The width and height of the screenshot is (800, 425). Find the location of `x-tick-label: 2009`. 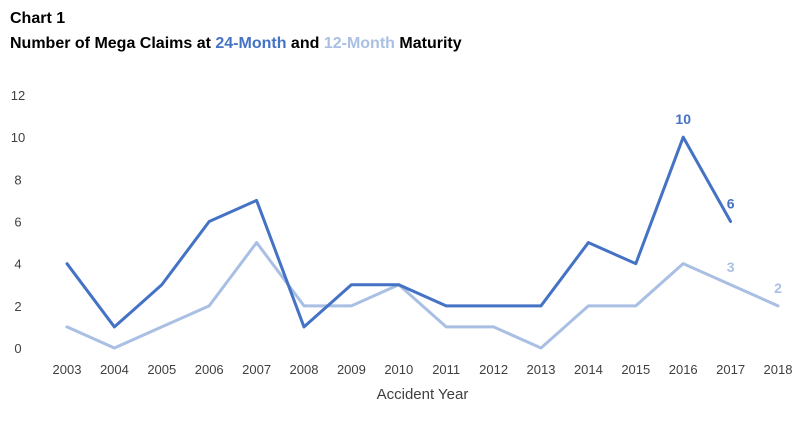

x-tick-label: 2009 is located at coordinates (351, 369).